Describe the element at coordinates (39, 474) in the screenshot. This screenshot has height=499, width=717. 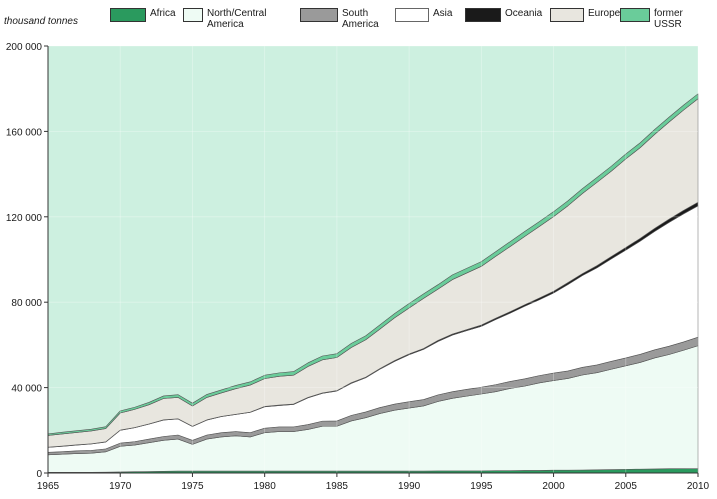
I see `y-tick-label: 0` at that location.